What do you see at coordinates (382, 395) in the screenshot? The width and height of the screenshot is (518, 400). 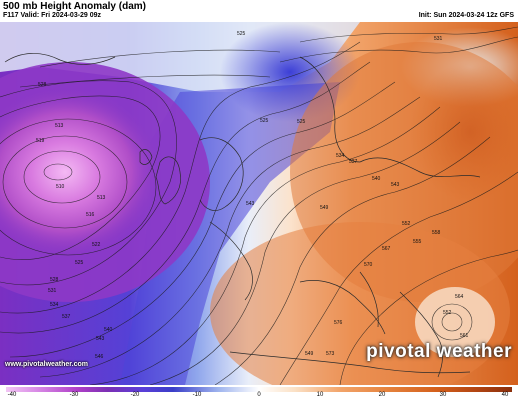 I see `colorbar-tick-label: 20` at bounding box center [382, 395].